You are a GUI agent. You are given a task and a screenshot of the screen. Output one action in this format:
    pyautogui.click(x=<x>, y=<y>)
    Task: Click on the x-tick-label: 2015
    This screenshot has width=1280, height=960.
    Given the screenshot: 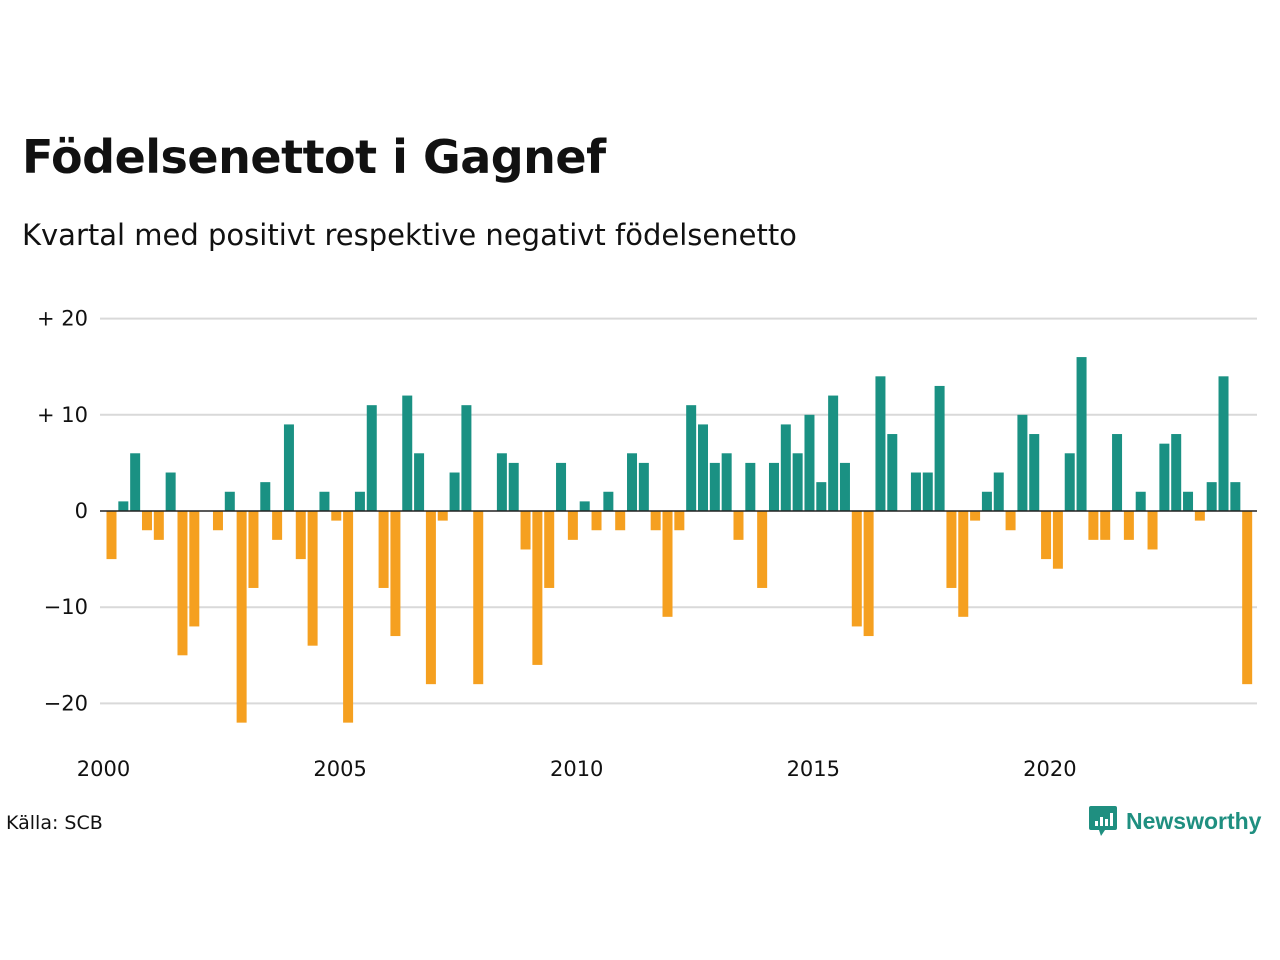 What is the action you would take?
    pyautogui.click(x=813, y=769)
    